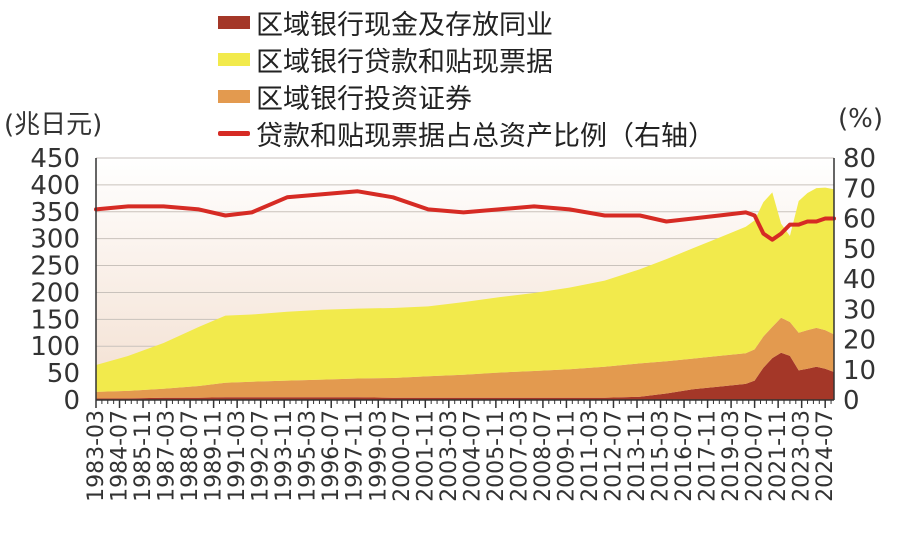 The height and width of the screenshot is (541, 901). I want to click on y-right-tick-label: 50, so click(859, 250).